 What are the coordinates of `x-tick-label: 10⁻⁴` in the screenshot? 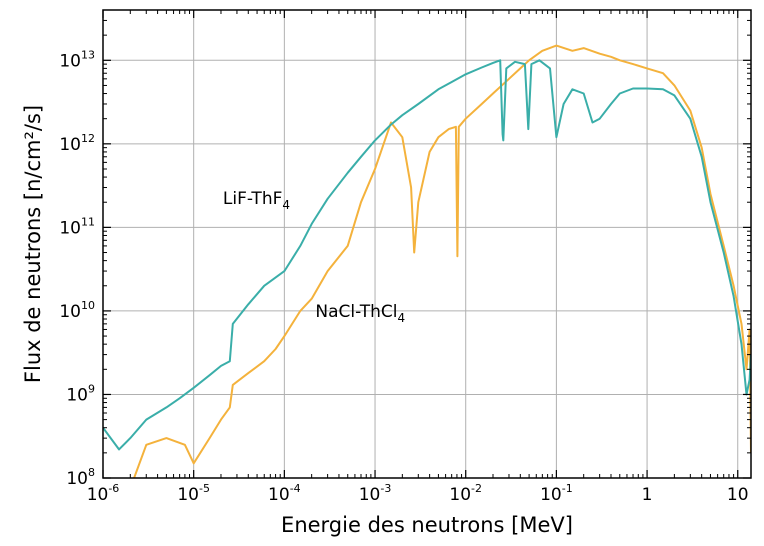 It's located at (284, 493).